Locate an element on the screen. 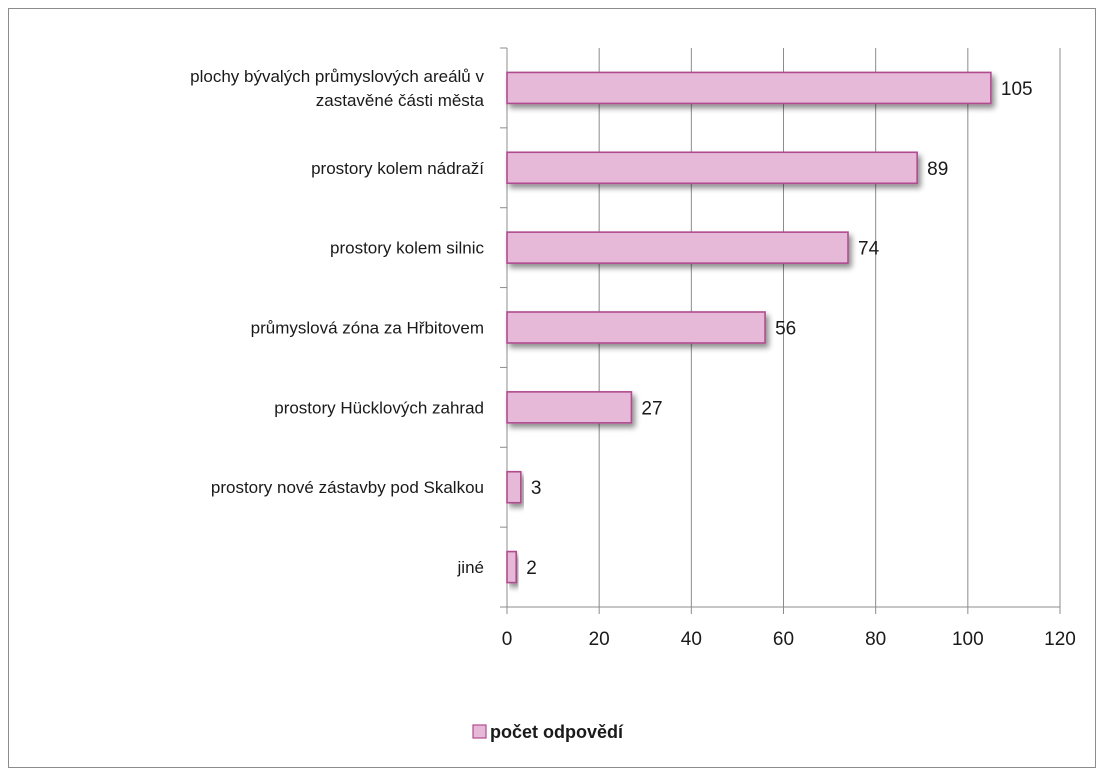  data-label-4: 56 is located at coordinates (785, 329).